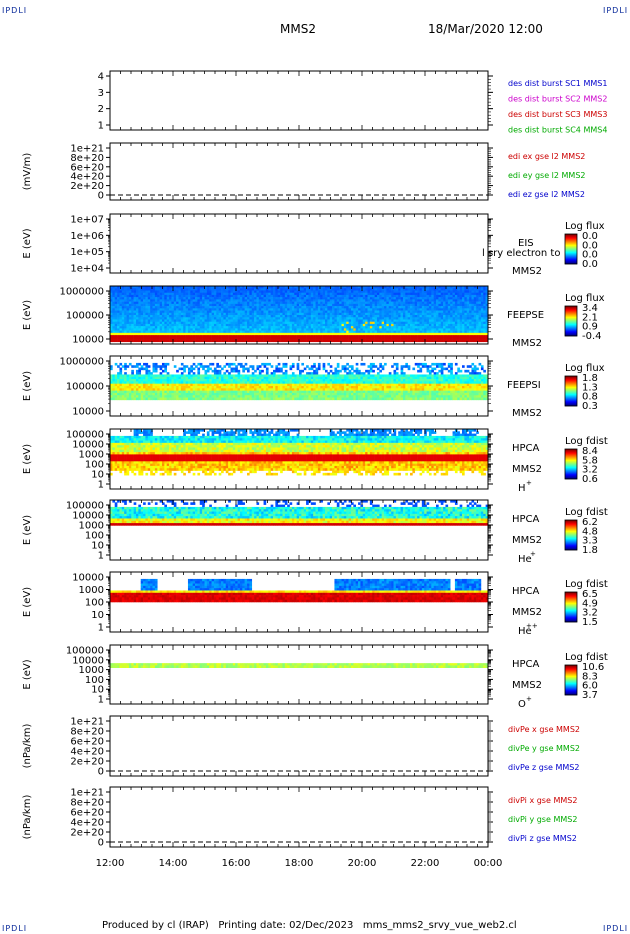 This screenshot has height=934, width=630. What do you see at coordinates (590, 327) in the screenshot?
I see `colorbar-tick-label: 0.9` at bounding box center [590, 327].